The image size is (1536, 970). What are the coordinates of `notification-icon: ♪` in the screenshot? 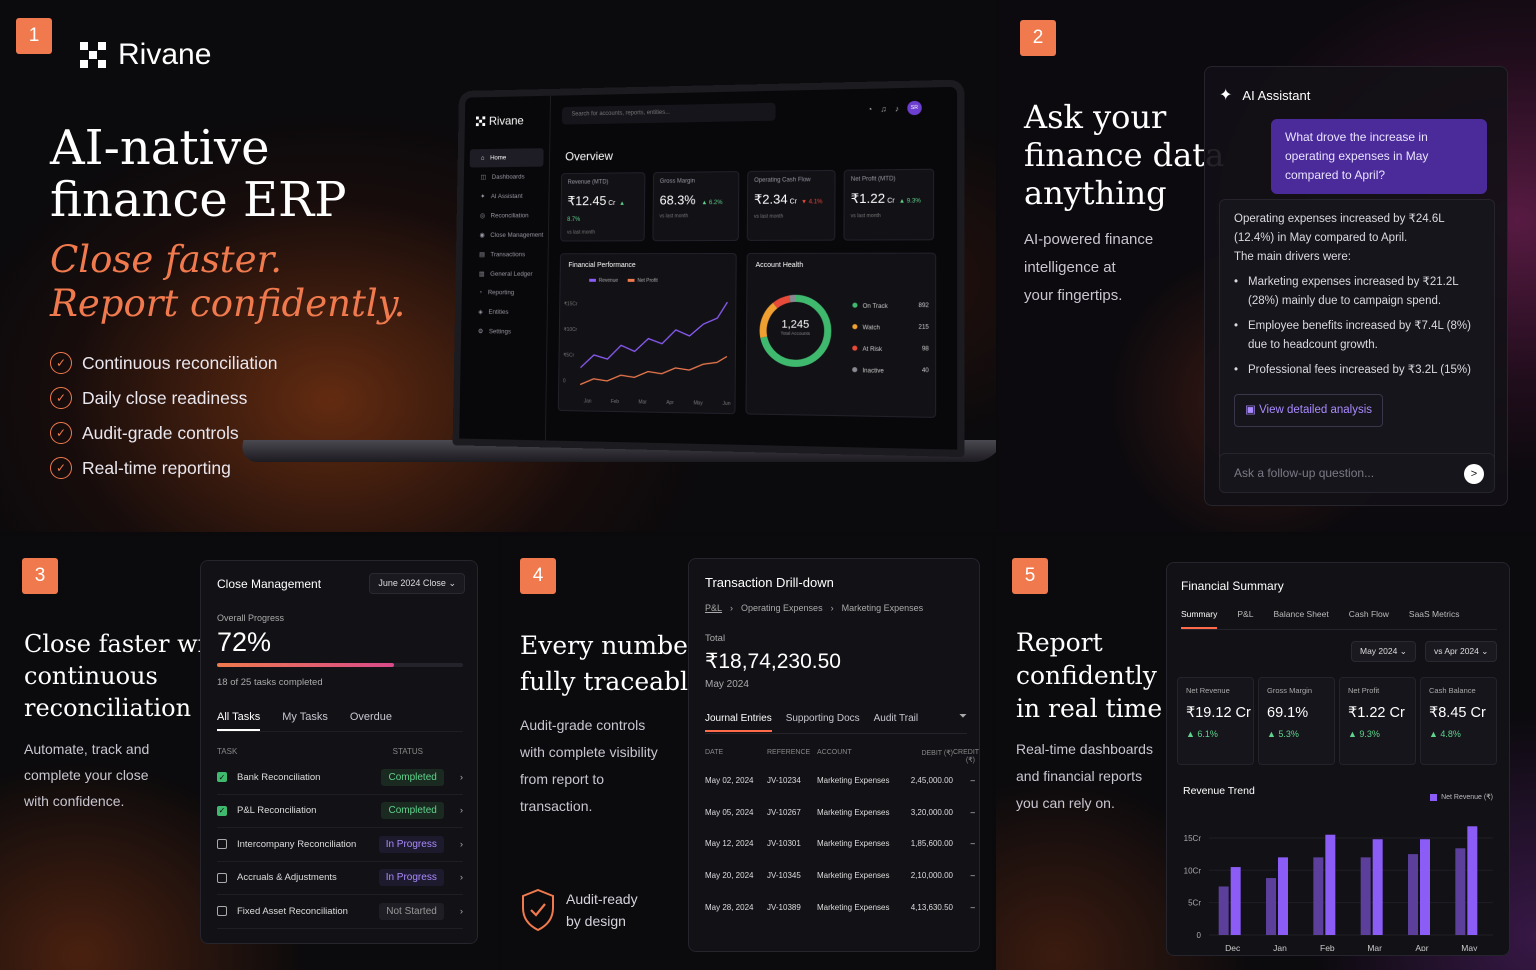 It's located at (897, 108).